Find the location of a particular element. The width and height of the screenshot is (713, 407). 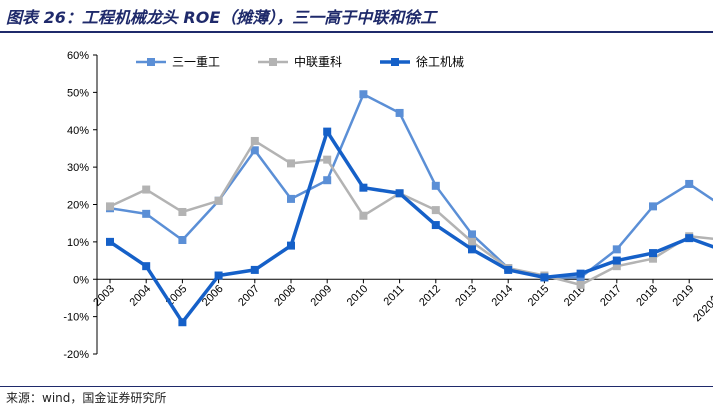

y-tick-label: 0% is located at coordinates (81, 280).